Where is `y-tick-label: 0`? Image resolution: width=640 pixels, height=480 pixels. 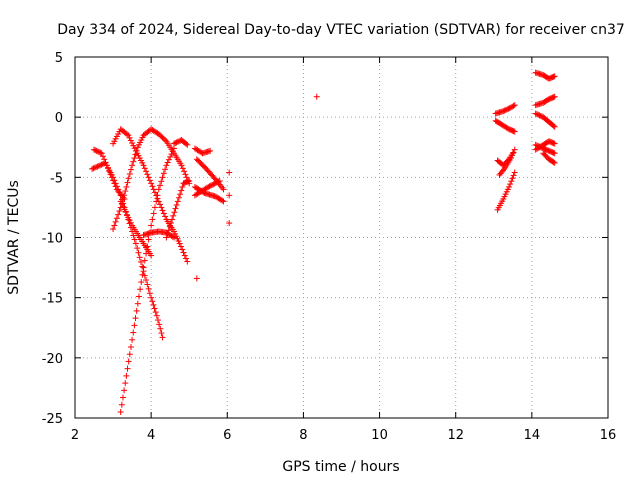 y-tick-label: 0 is located at coordinates (59, 118).